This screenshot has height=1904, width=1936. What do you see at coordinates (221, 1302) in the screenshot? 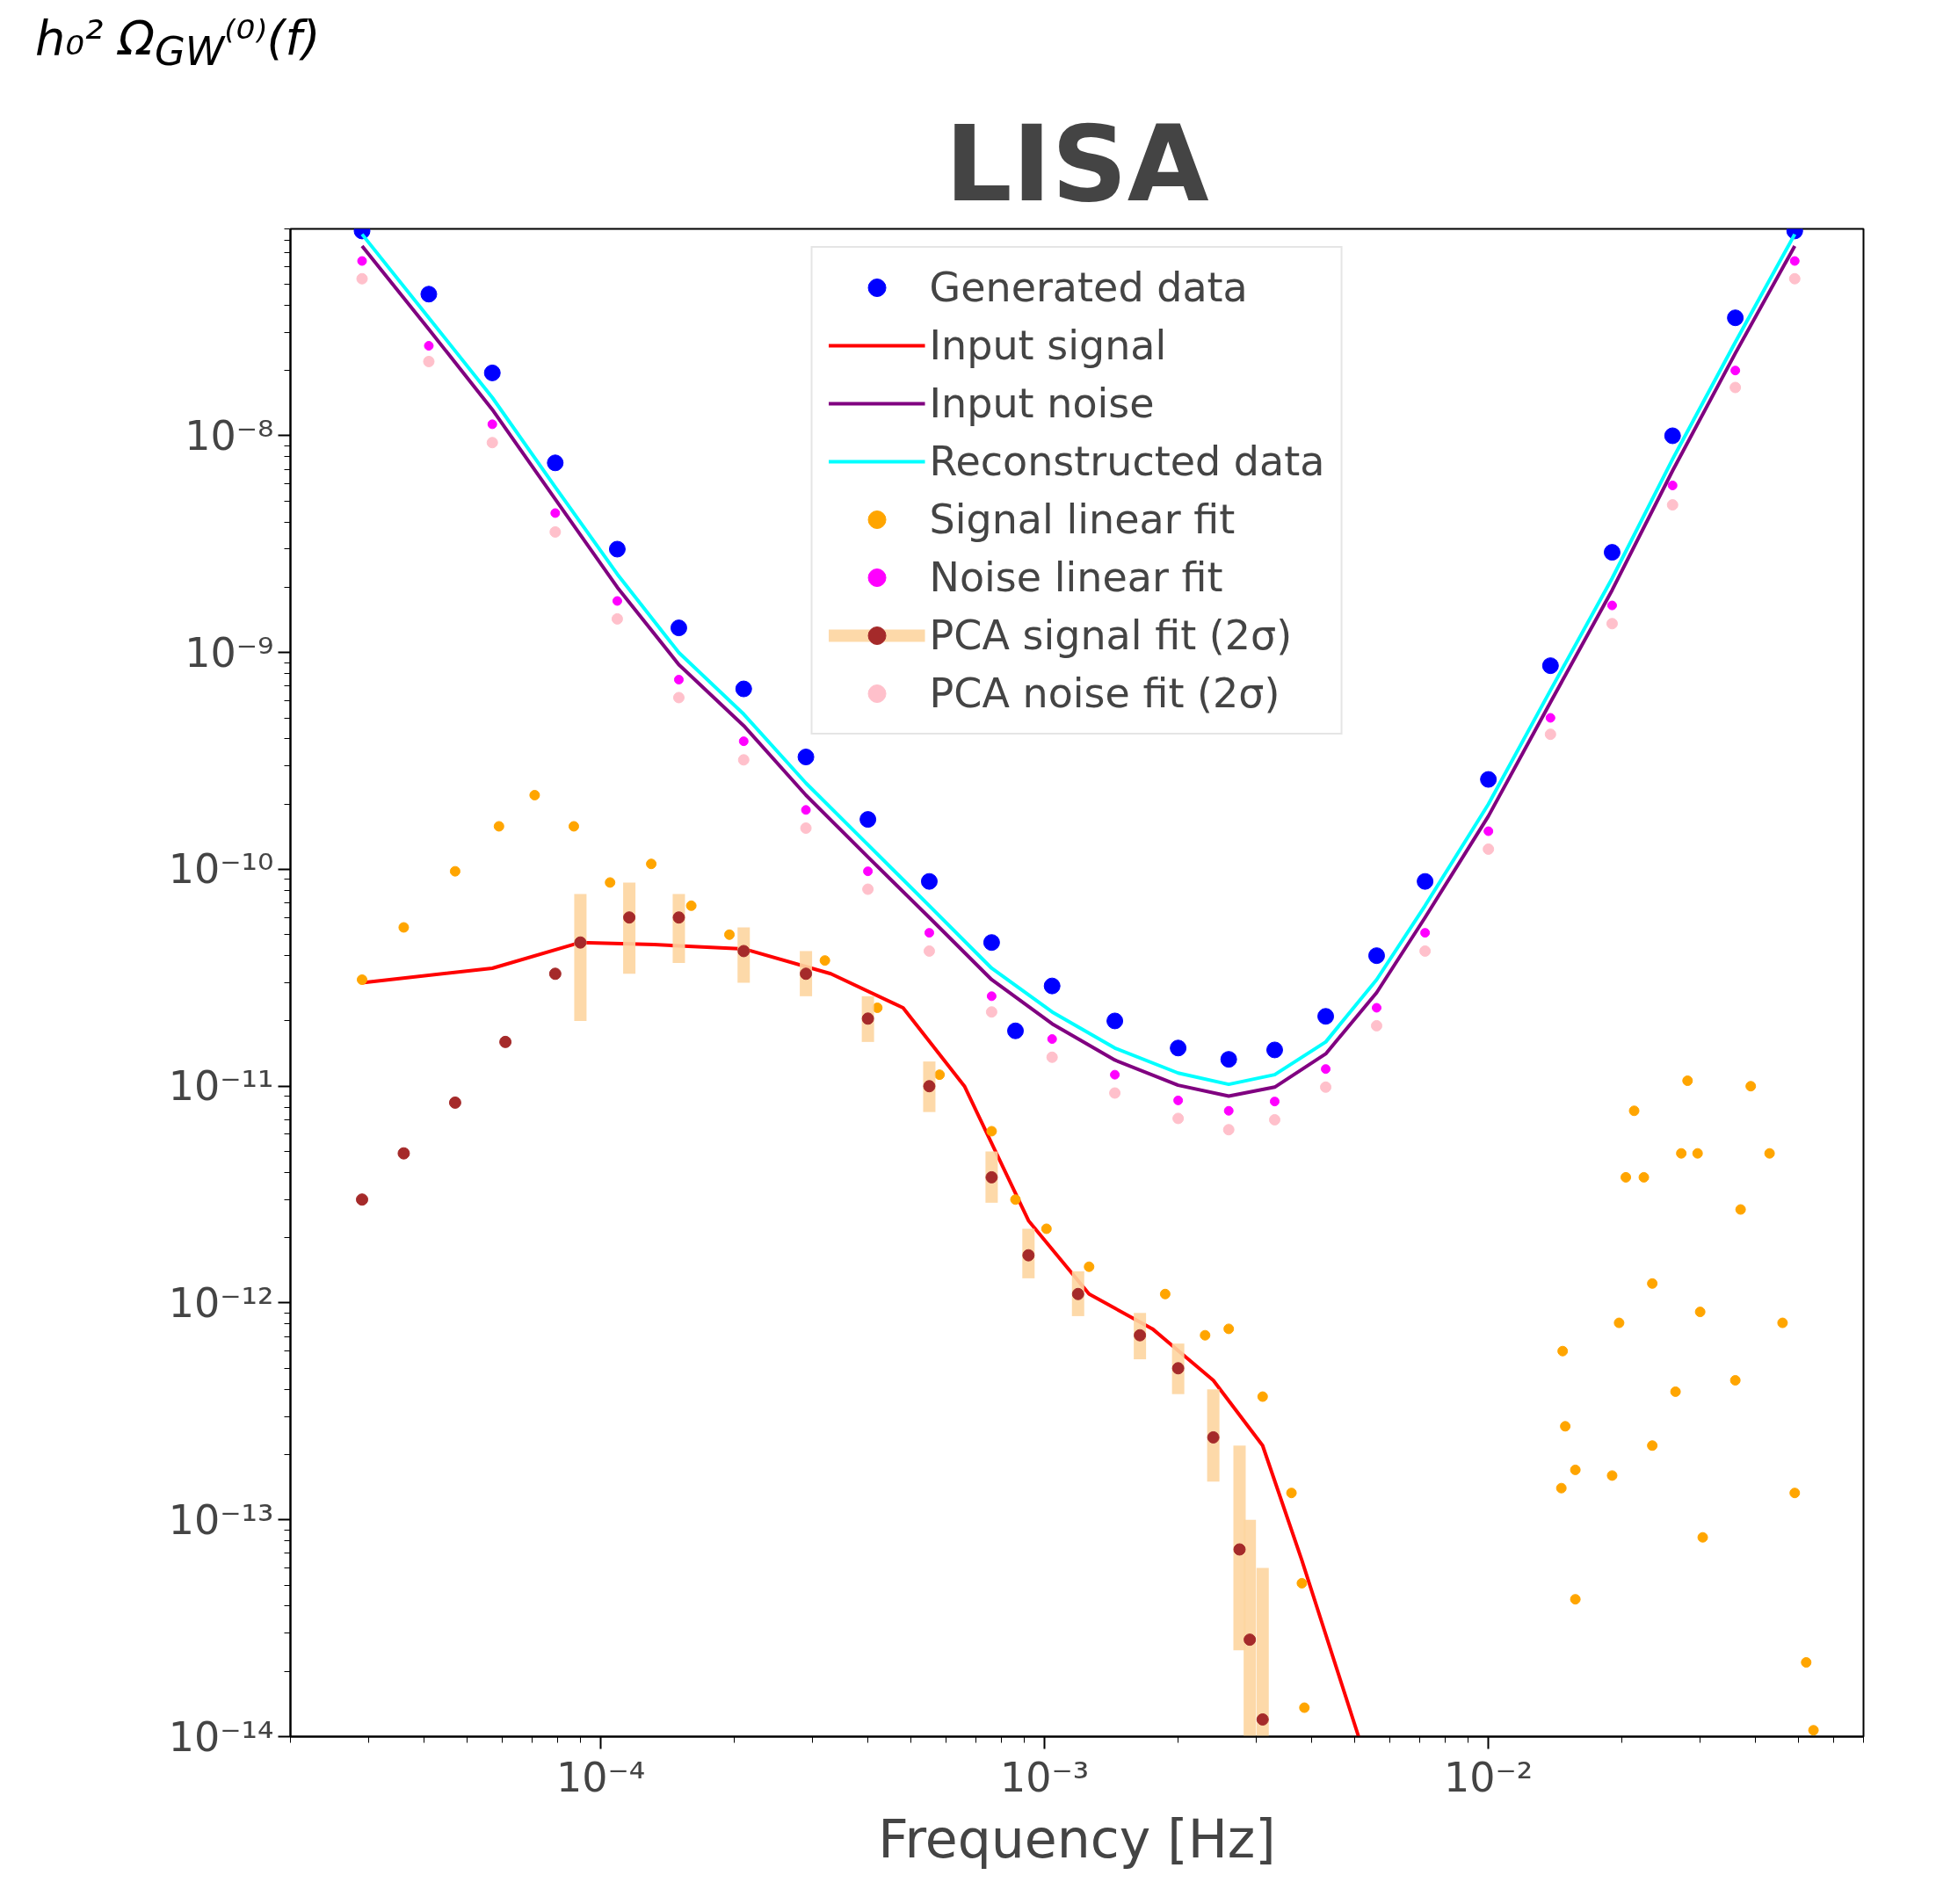
I see `y-tick-label: 10⁻¹²` at bounding box center [221, 1302].